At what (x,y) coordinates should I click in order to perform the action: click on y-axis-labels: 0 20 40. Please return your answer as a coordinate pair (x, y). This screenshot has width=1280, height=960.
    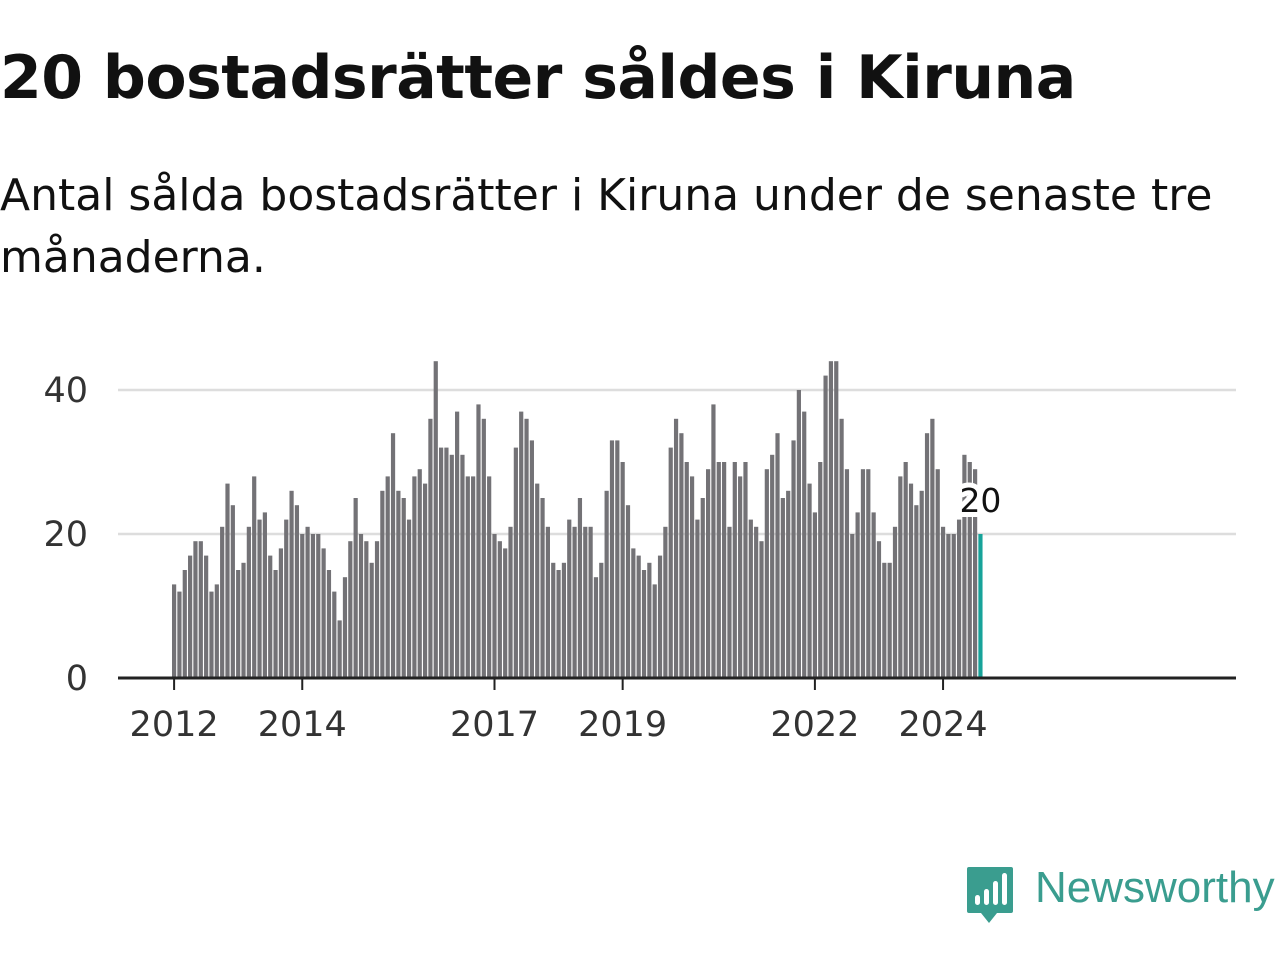
    Looking at the image, I should click on (65, 535).